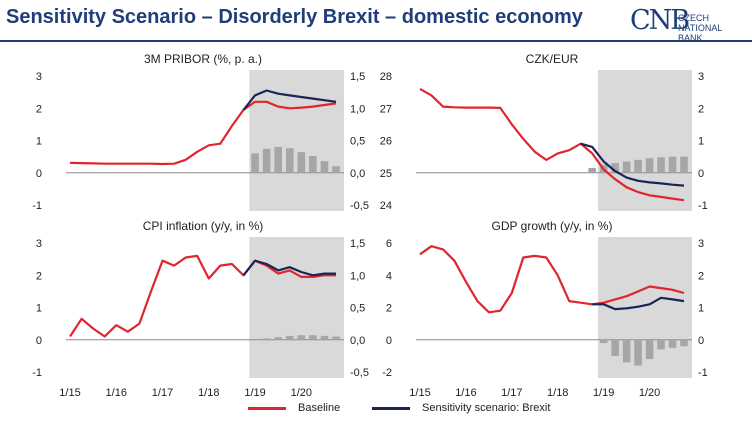 The width and height of the screenshot is (752, 427). I want to click on left-tick-label: 26, so click(386, 142).